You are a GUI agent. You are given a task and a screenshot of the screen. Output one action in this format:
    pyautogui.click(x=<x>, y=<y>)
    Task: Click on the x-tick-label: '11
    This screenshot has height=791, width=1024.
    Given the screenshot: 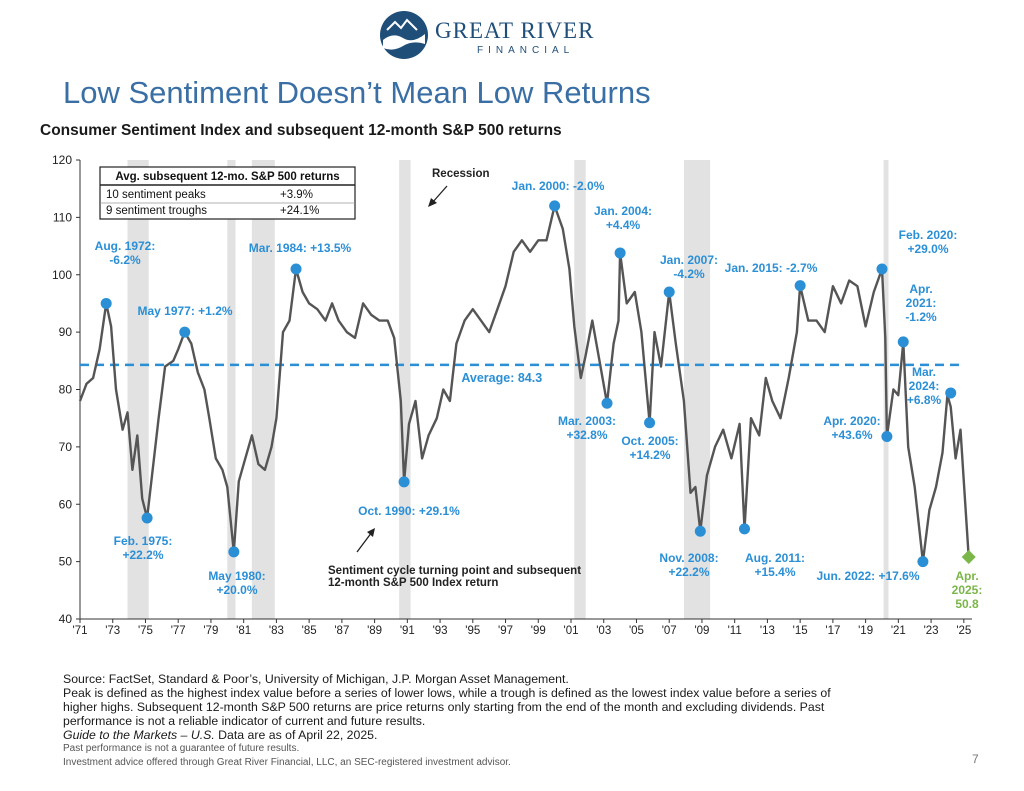 What is the action you would take?
    pyautogui.click(x=735, y=631)
    